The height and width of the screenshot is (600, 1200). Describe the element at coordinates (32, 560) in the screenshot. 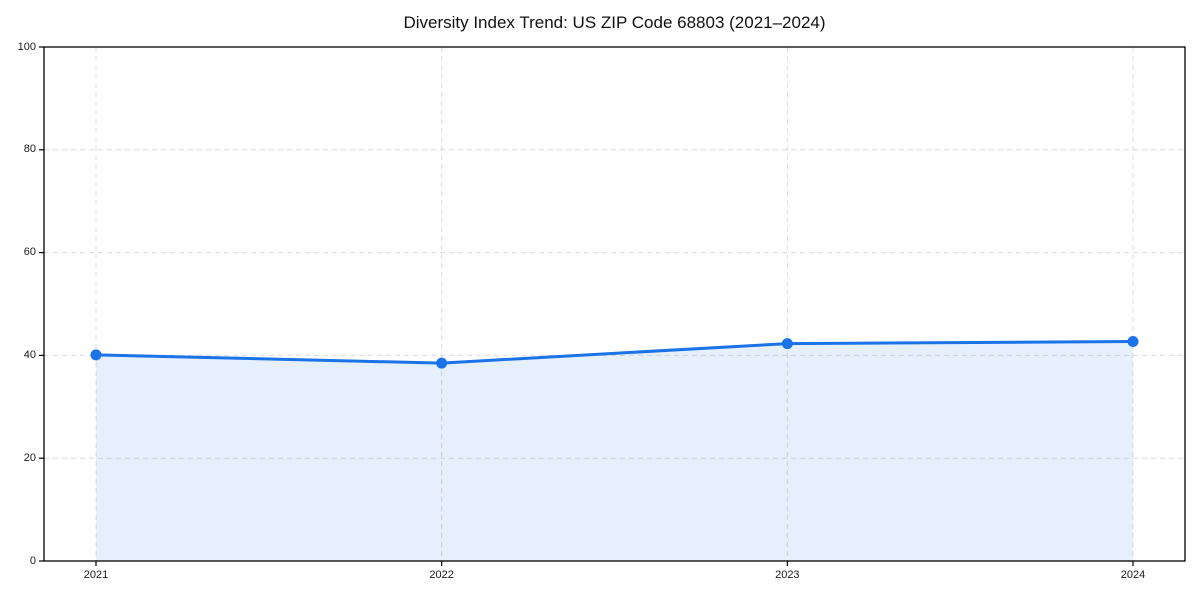

I see `y-tick-label: 0` at that location.